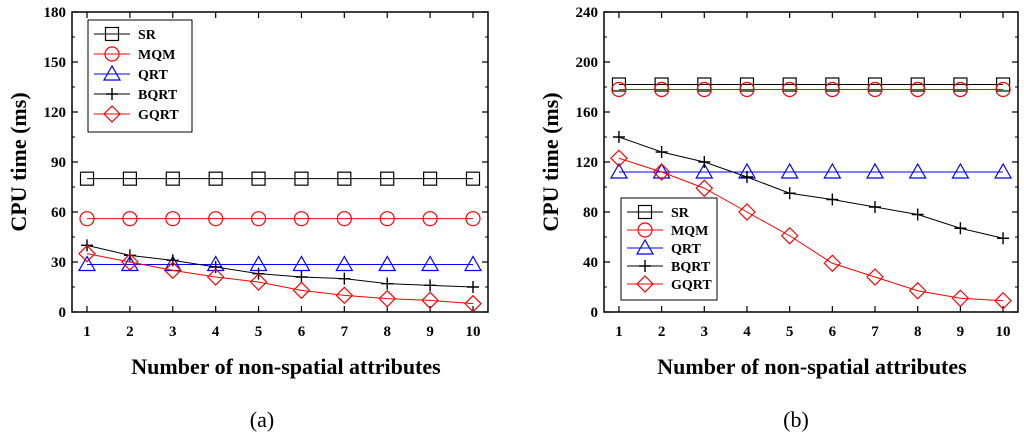  I want to click on legend-box, so click(669, 249).